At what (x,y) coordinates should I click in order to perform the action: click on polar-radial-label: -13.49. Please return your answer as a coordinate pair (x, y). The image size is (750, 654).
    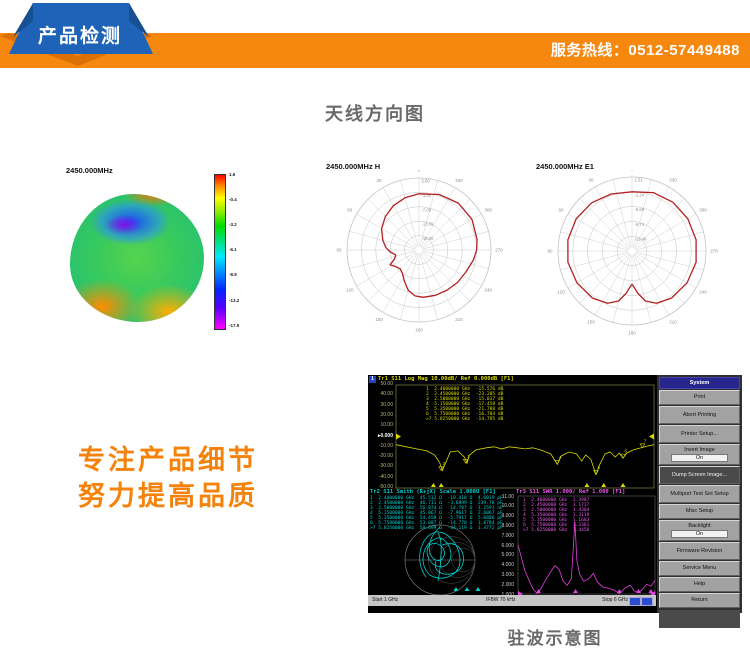
    Looking at the image, I should click on (641, 239).